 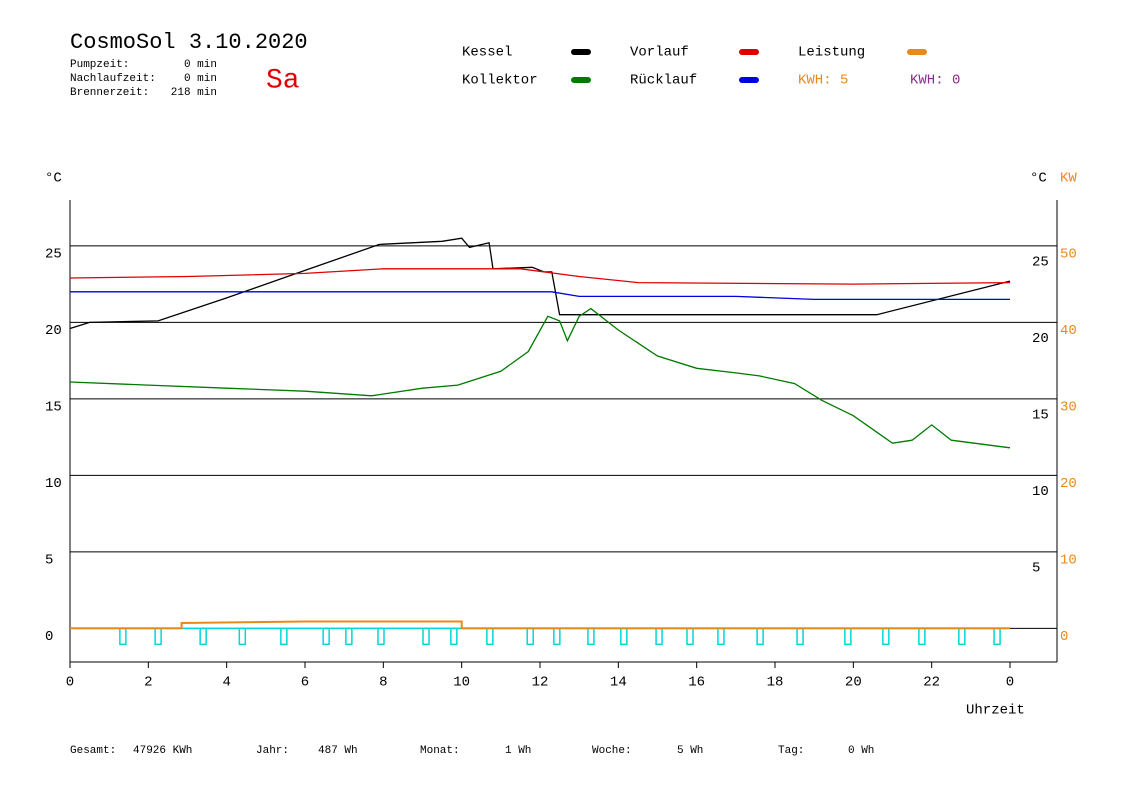 I want to click on y2-tick-label: 0, so click(x=1064, y=637).